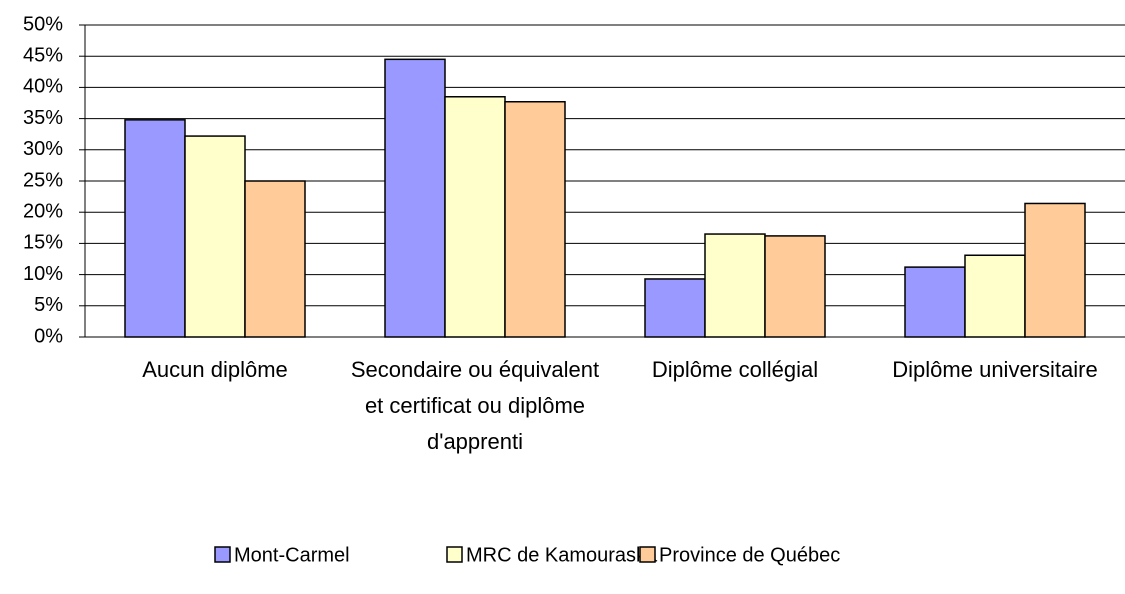 Image resolution: width=1125 pixels, height=594 pixels. I want to click on x-tick-label: Aucun diplôme, so click(215, 369).